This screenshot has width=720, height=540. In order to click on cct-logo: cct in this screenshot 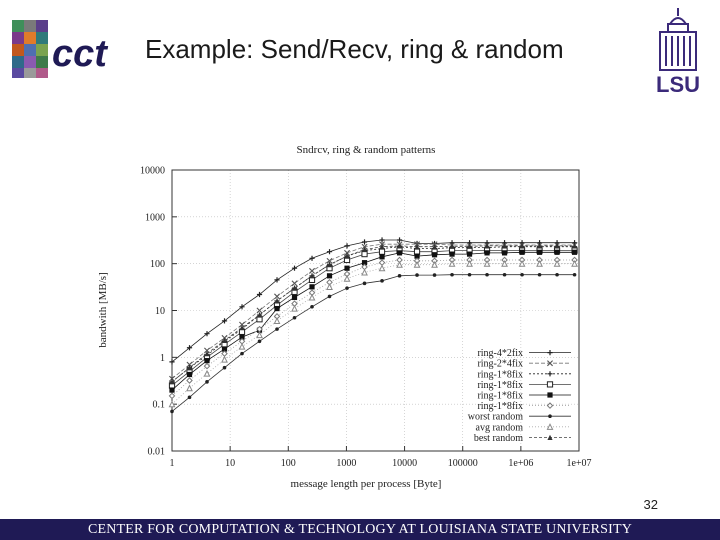, I will do `click(72, 52)`.